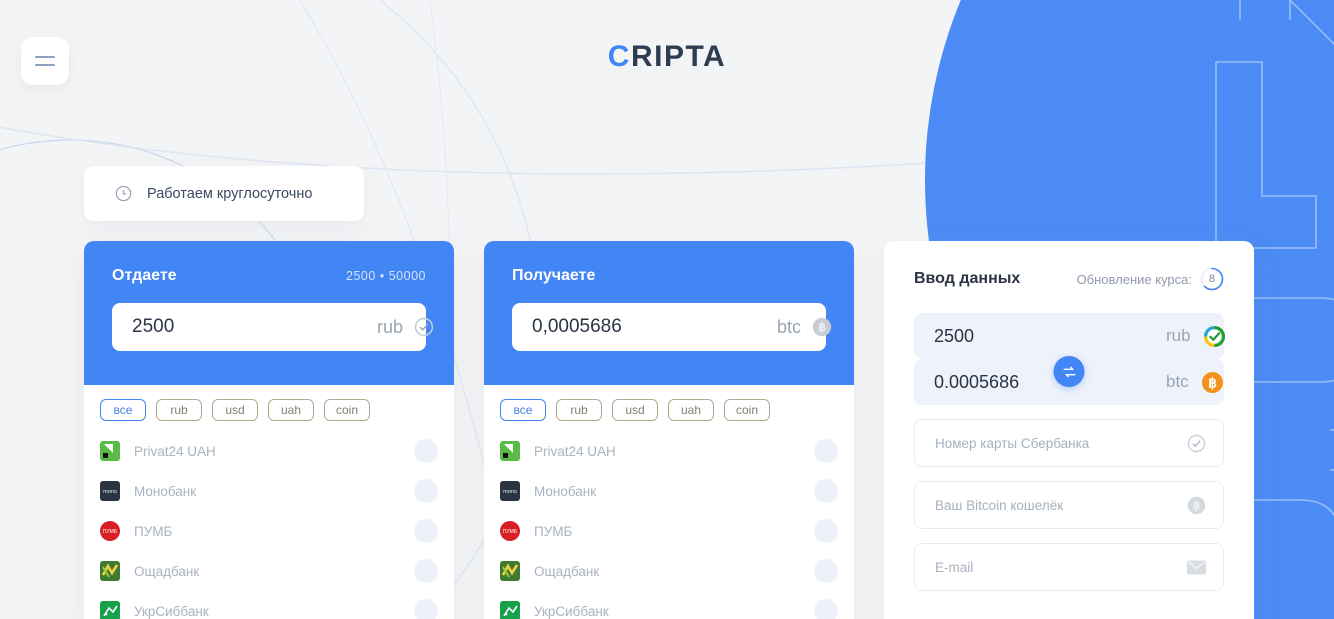  What do you see at coordinates (291, 410) in the screenshot?
I see `give-filter-uah: uah` at bounding box center [291, 410].